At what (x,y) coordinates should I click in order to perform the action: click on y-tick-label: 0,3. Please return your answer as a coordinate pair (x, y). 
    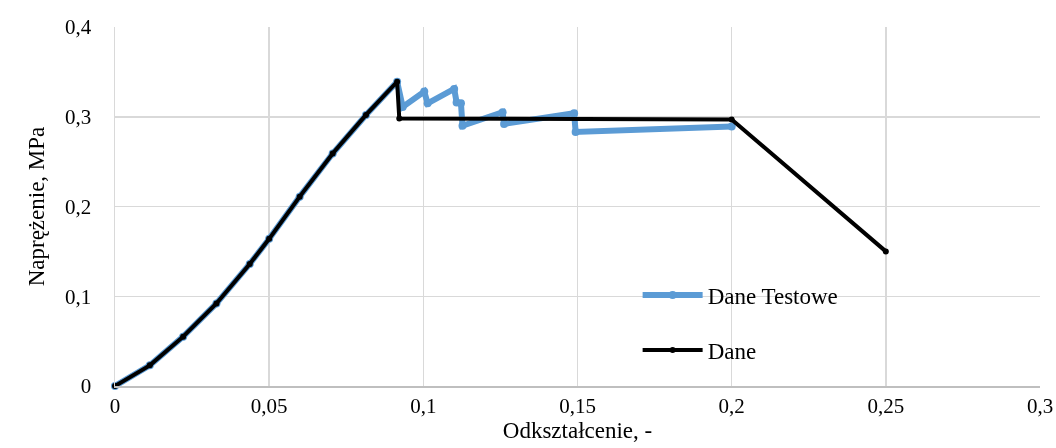
    Looking at the image, I should click on (78, 117).